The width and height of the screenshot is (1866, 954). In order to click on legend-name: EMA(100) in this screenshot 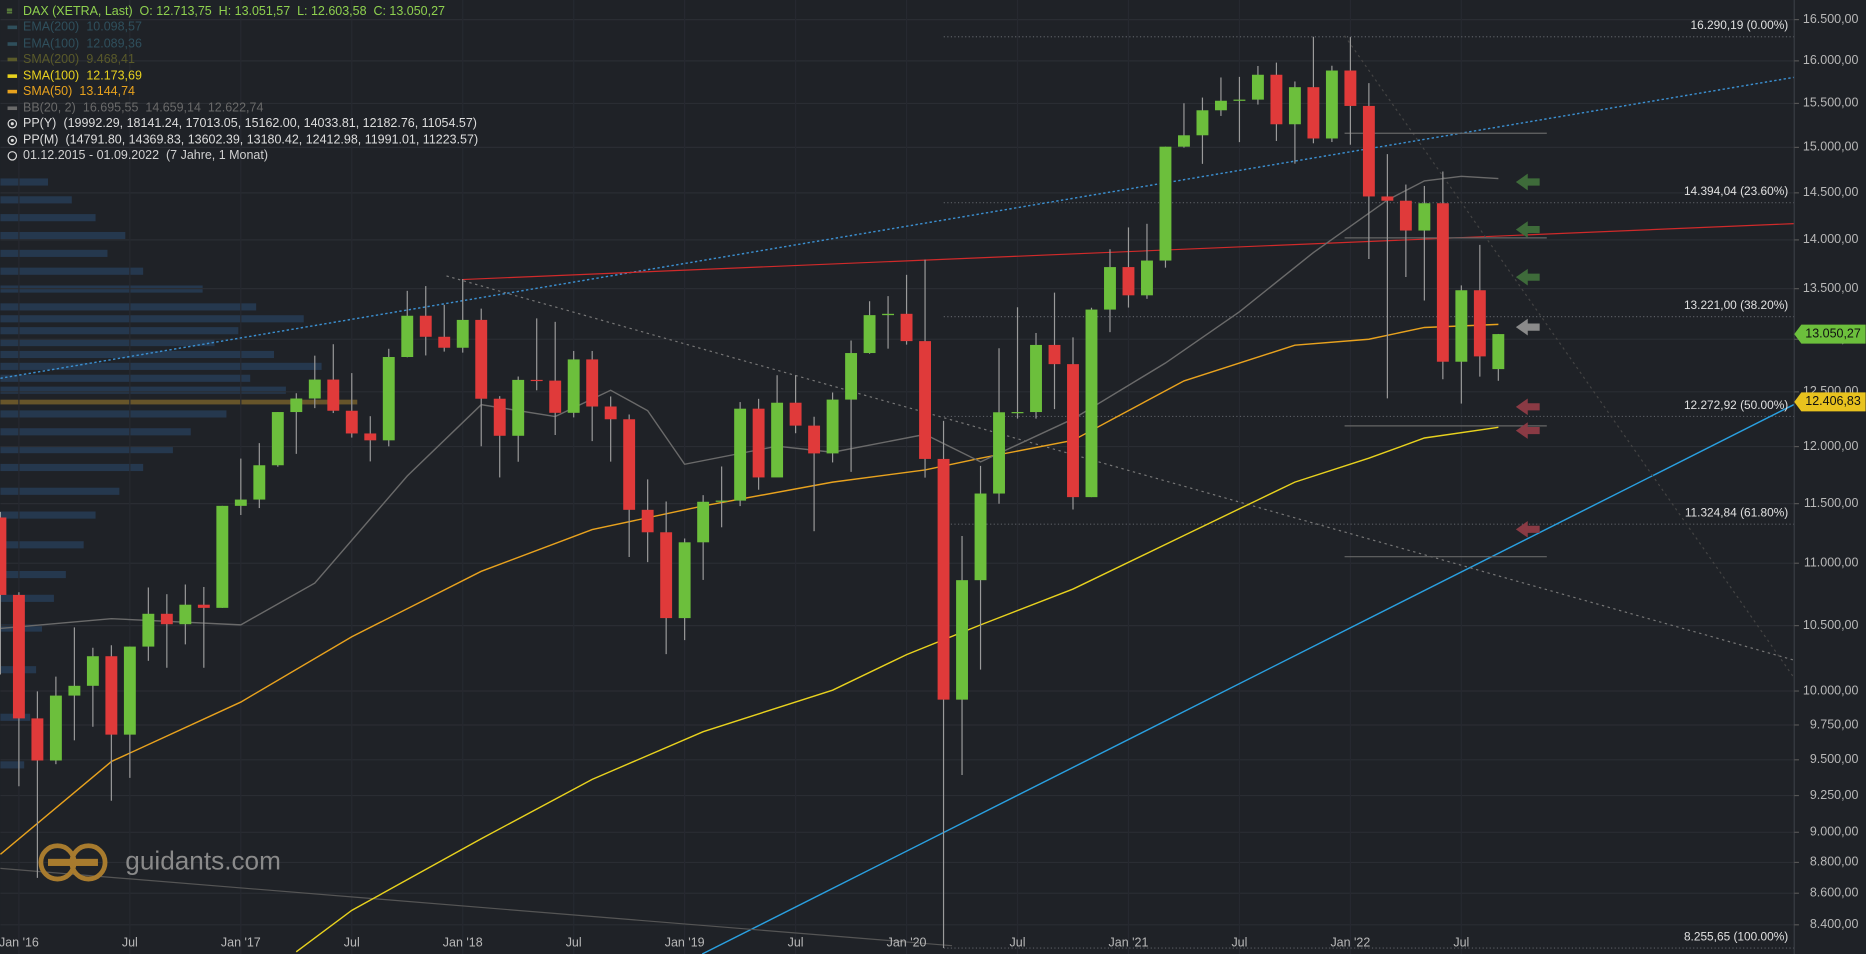, I will do `click(51, 43)`.